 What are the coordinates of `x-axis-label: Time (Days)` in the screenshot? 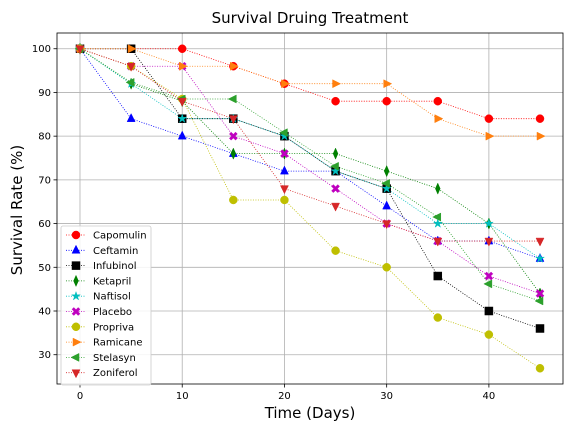 It's located at (310, 413).